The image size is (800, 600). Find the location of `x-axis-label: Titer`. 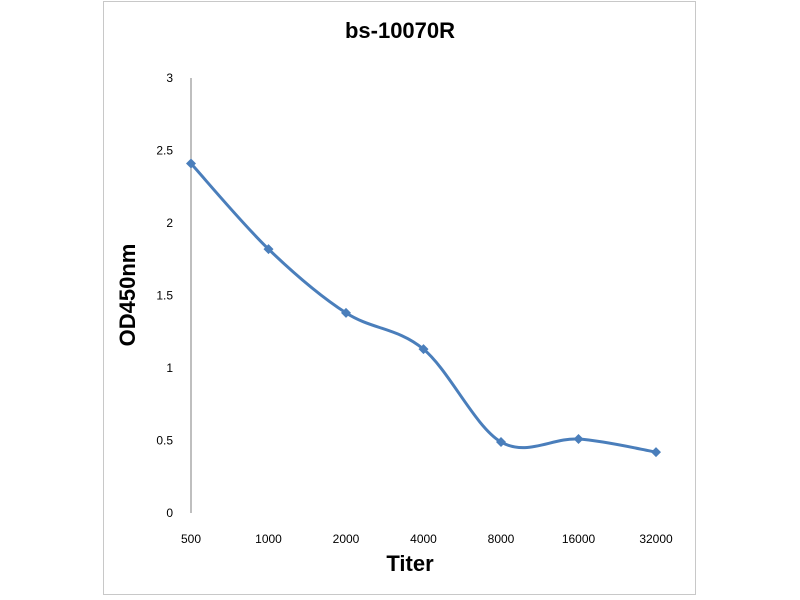

x-axis-label: Titer is located at coordinates (410, 563).